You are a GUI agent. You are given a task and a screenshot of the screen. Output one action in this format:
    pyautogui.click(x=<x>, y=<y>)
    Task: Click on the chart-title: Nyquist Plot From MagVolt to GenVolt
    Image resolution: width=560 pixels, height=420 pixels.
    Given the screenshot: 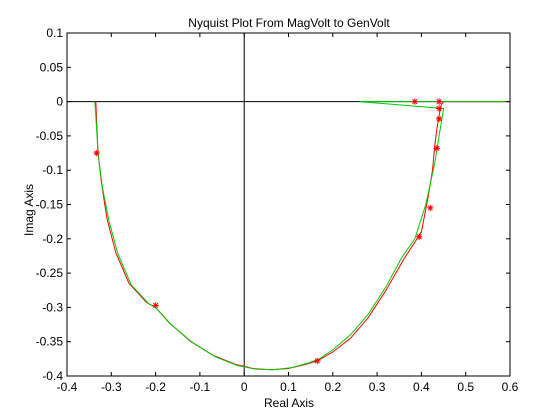 What is the action you would take?
    pyautogui.click(x=289, y=23)
    